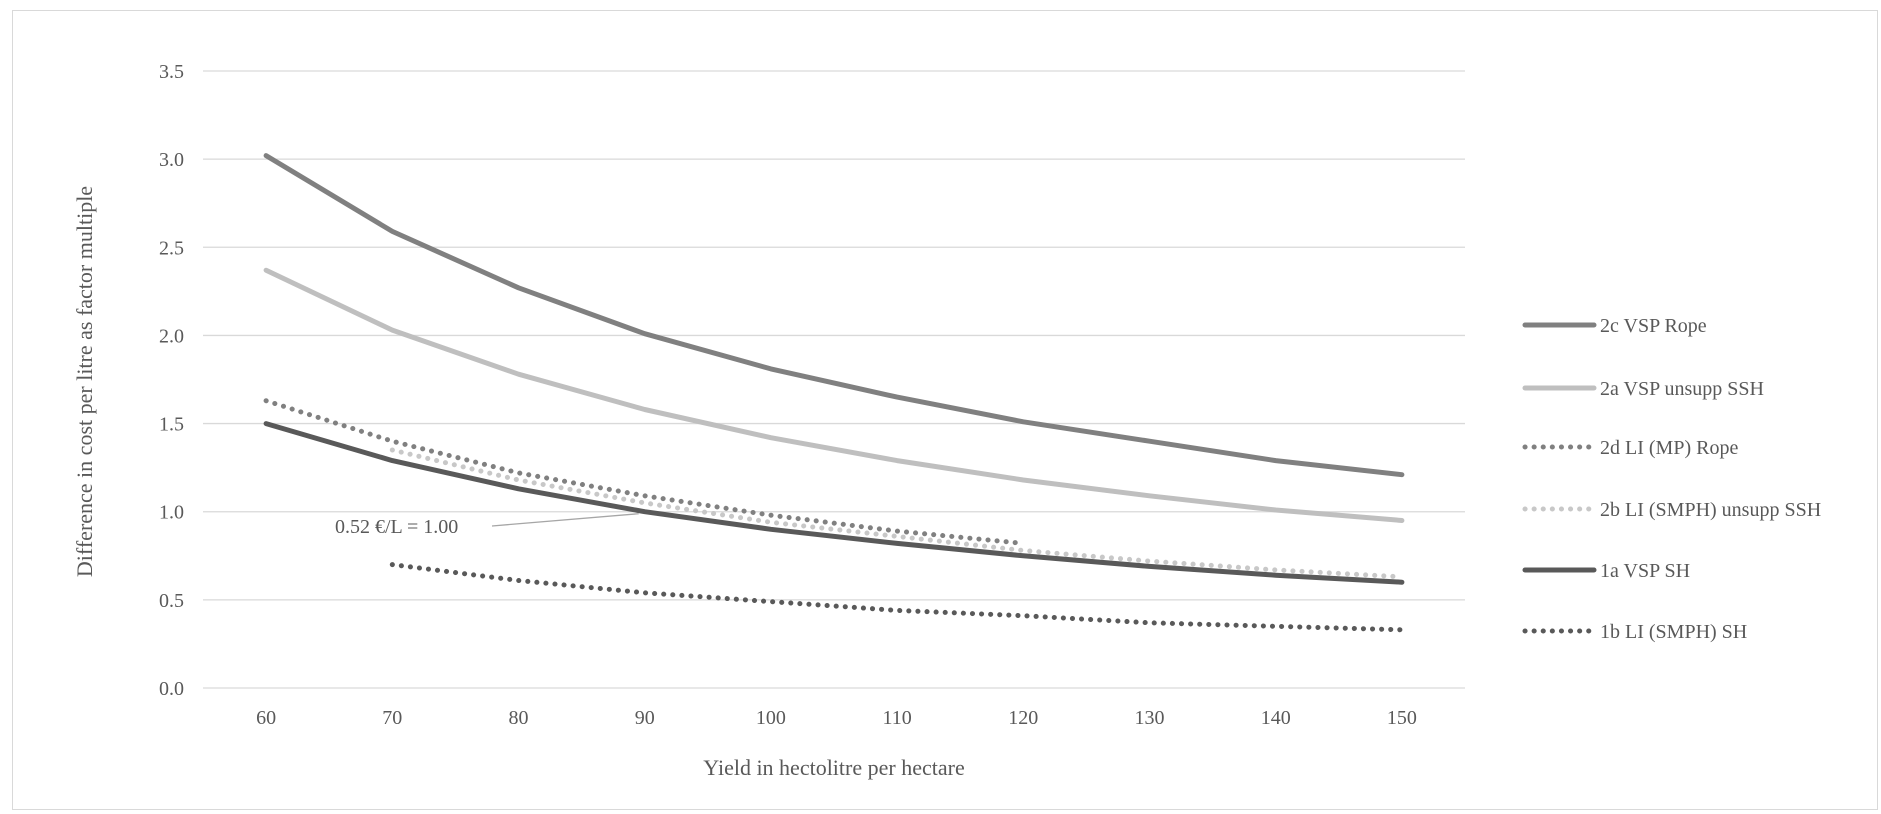 This screenshot has height=814, width=1881. Describe the element at coordinates (519, 718) in the screenshot. I see `x-tick-label: 80` at that location.